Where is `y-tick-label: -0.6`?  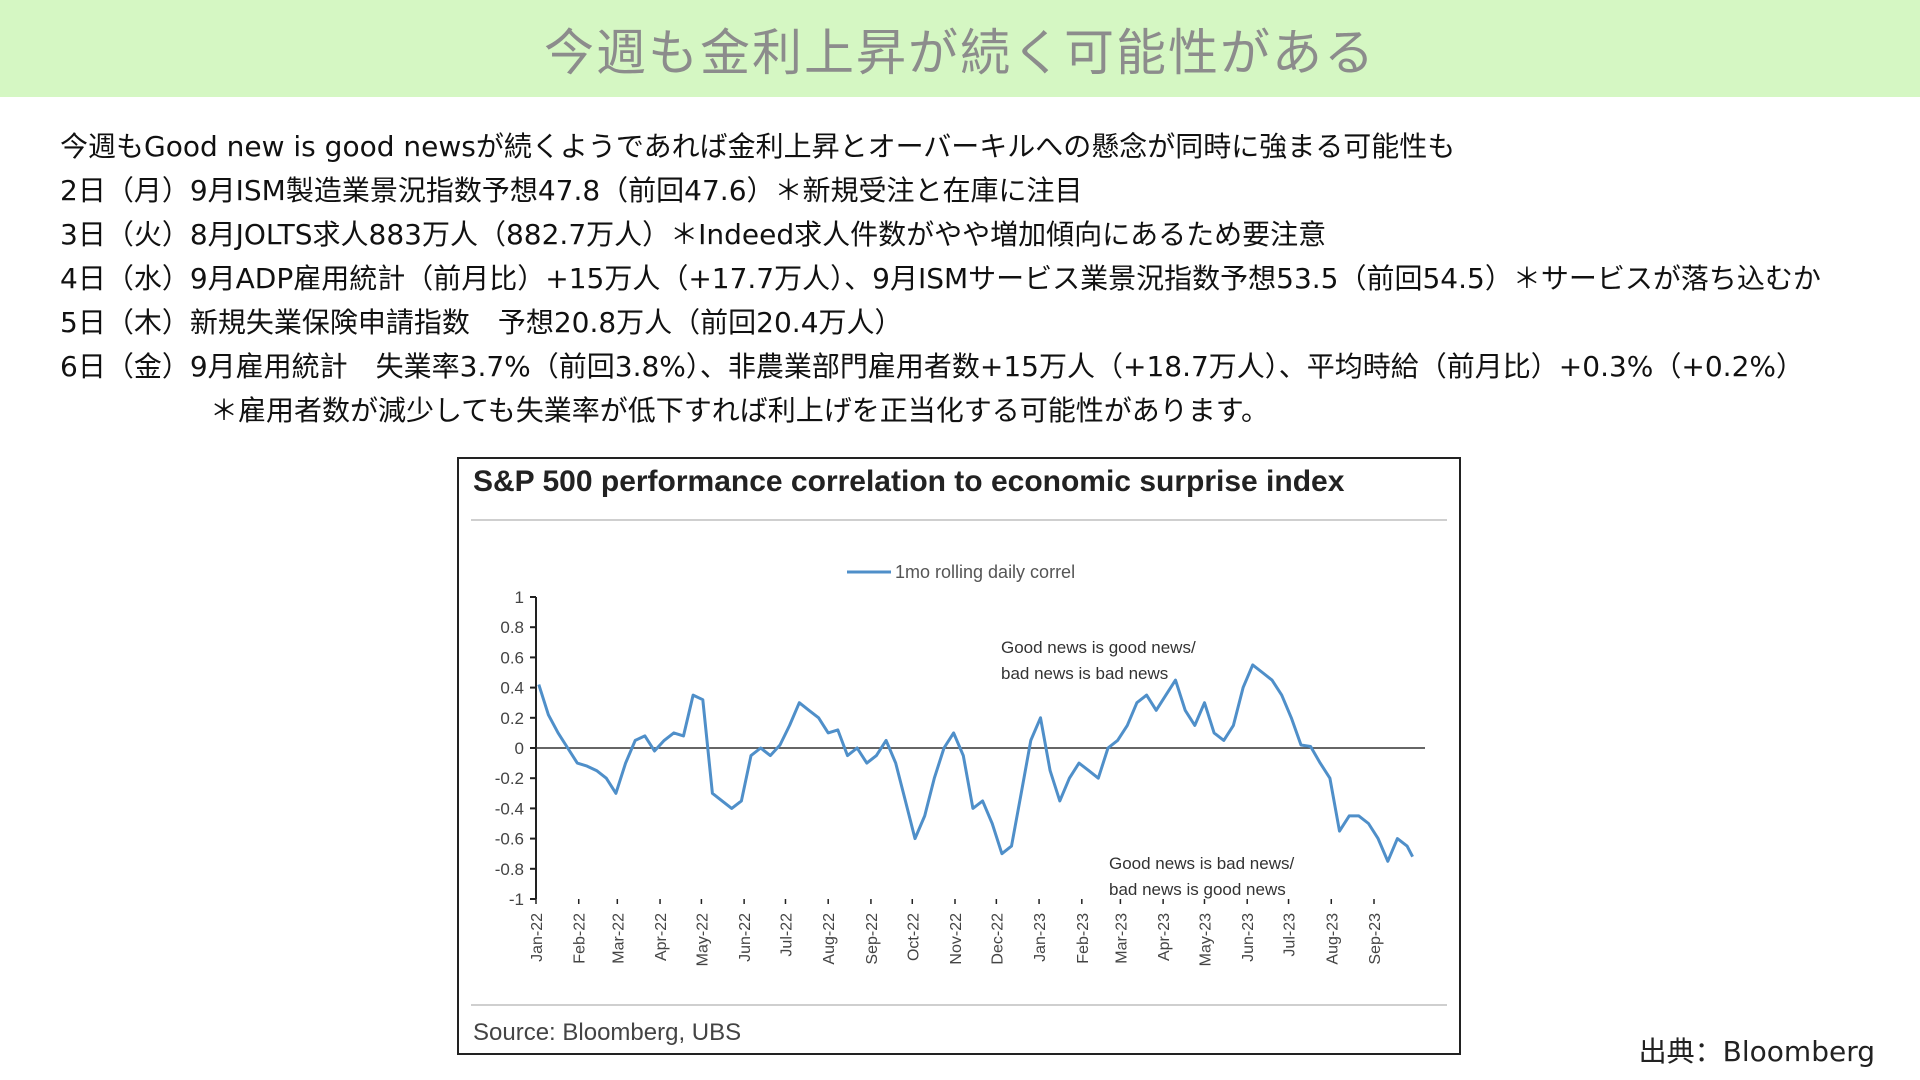 y-tick-label: -0.6 is located at coordinates (509, 839).